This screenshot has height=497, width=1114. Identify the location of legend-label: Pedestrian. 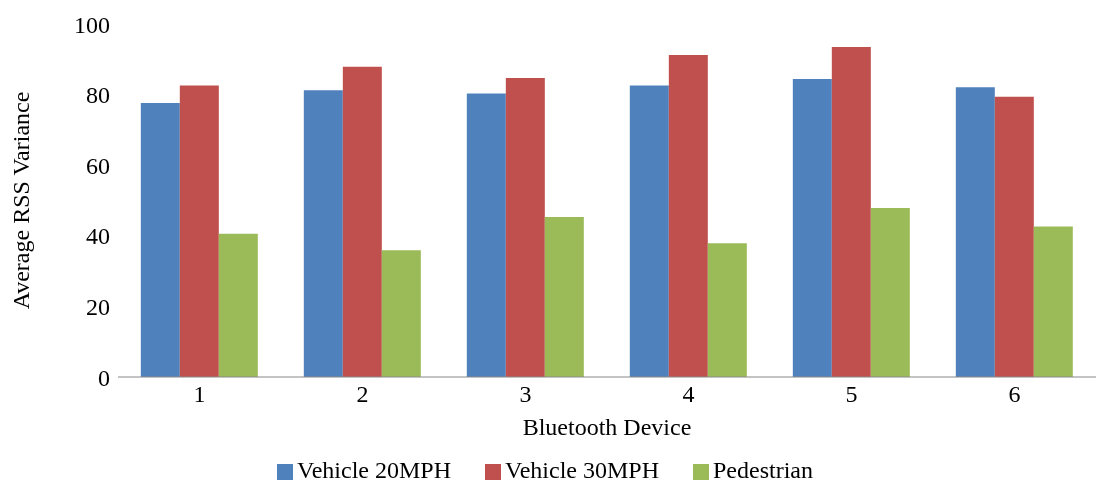
(762, 470).